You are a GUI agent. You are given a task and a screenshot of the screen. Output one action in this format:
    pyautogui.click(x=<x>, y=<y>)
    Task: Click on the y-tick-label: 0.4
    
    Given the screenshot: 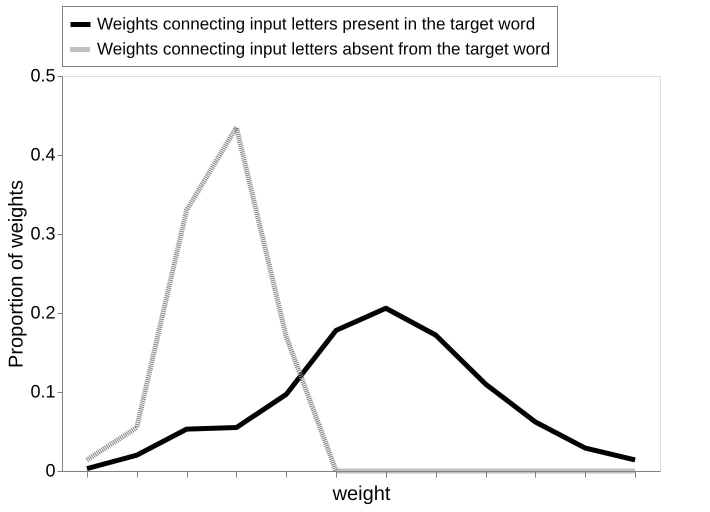 What is the action you would take?
    pyautogui.click(x=43, y=154)
    